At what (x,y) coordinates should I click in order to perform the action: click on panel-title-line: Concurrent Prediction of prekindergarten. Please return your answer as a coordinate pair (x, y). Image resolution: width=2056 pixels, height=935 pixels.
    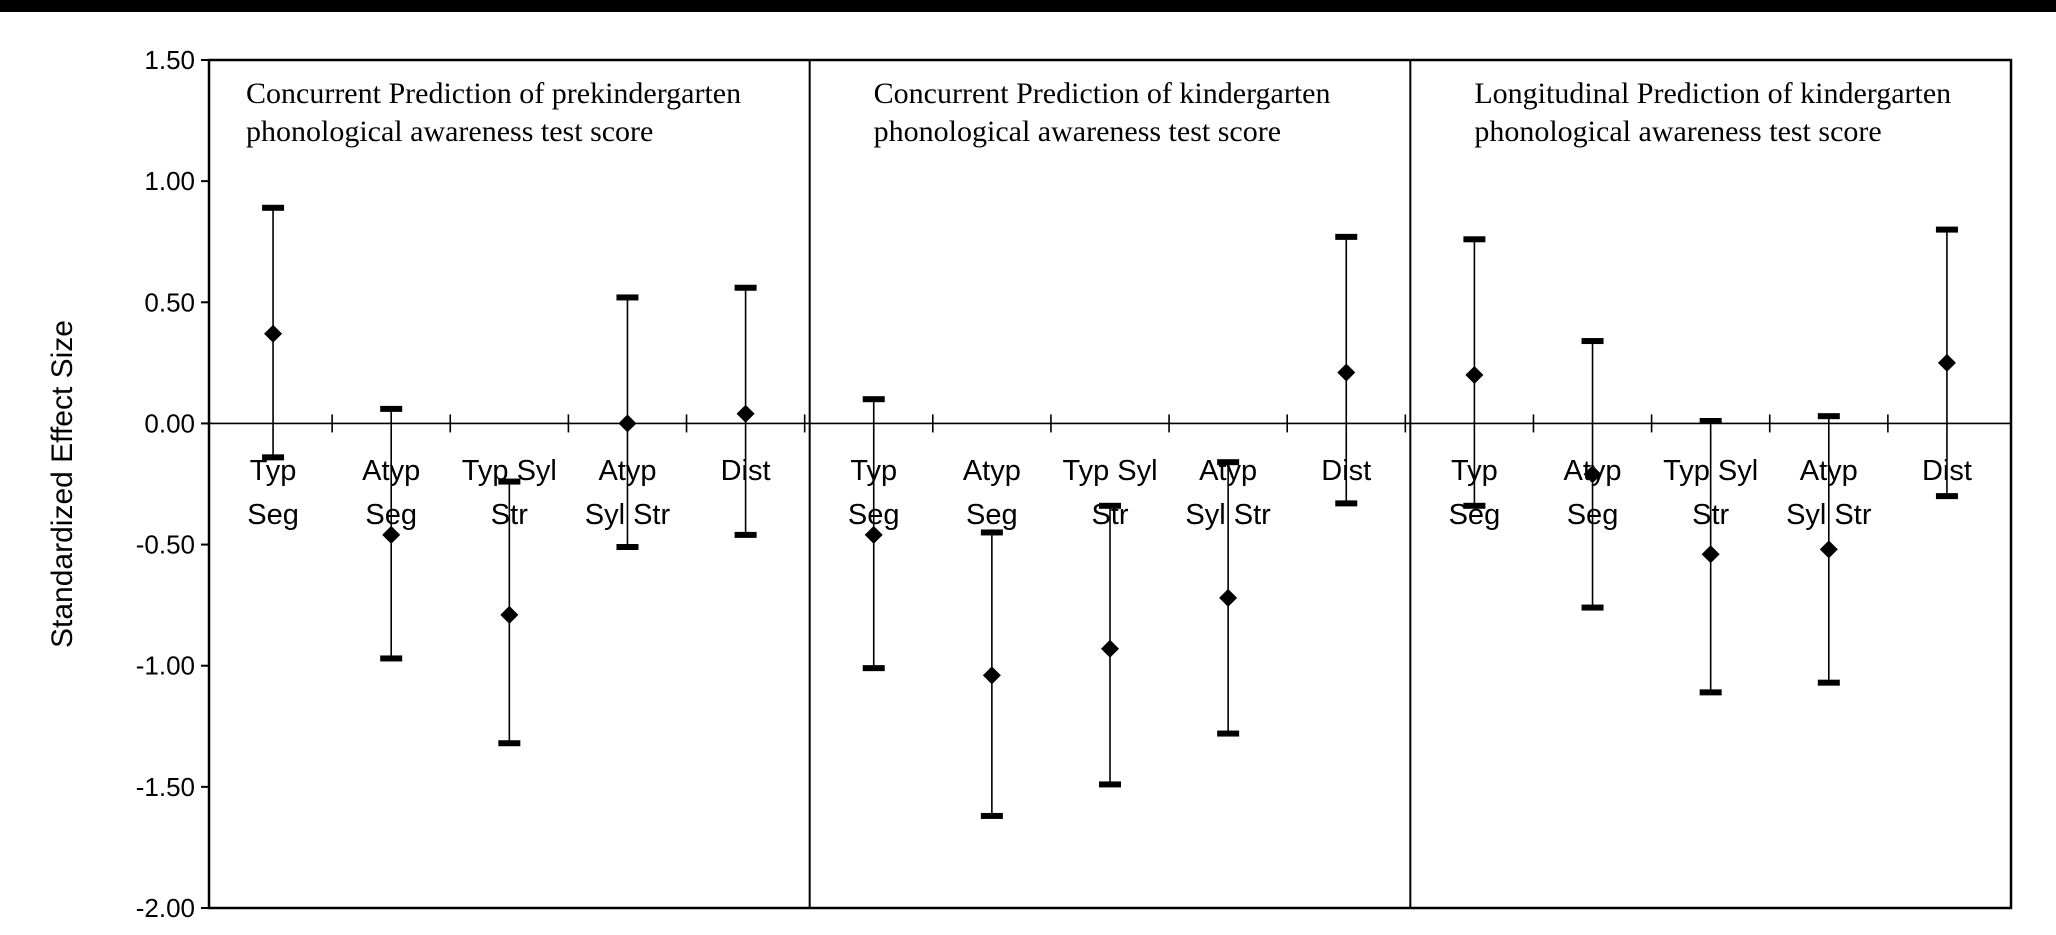
    Looking at the image, I should click on (493, 93).